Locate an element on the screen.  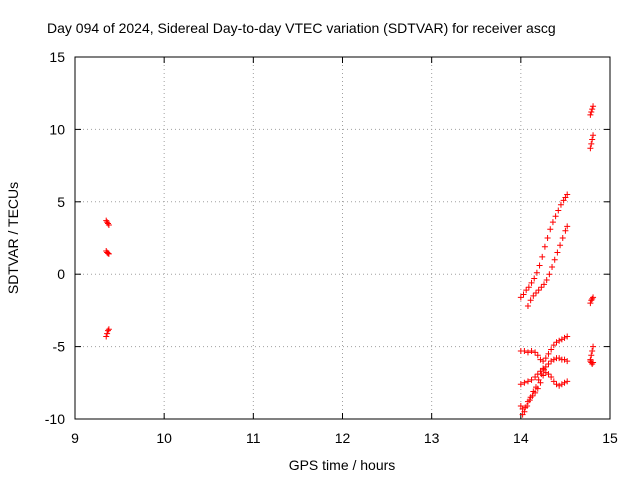
x-tick-label: 11 is located at coordinates (253, 438).